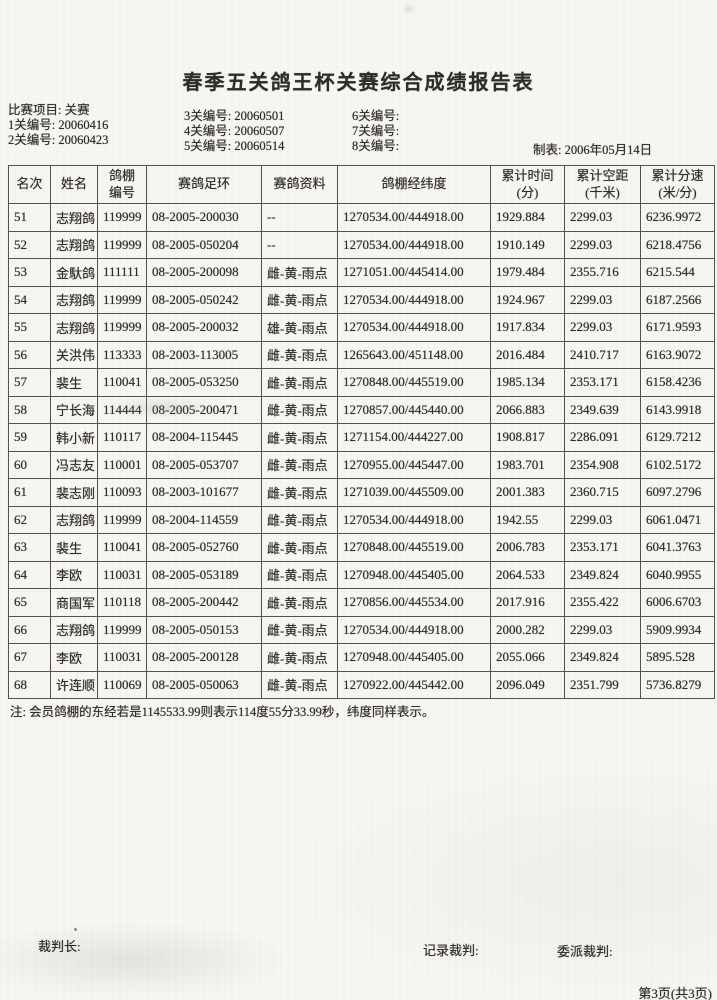 The image size is (717, 1000). I want to click on cell-pigeon-info: --, so click(299, 217).